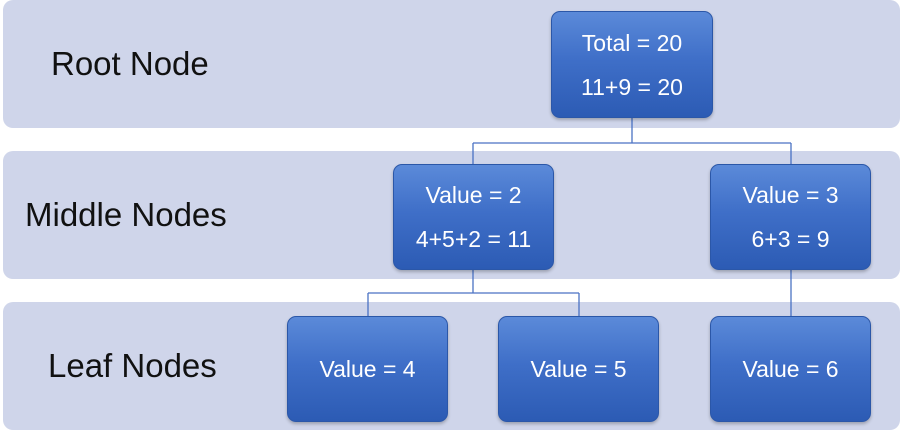 This screenshot has height=432, width=903. What do you see at coordinates (632, 64) in the screenshot?
I see `root-node: Total = 20 11+9 = 20` at bounding box center [632, 64].